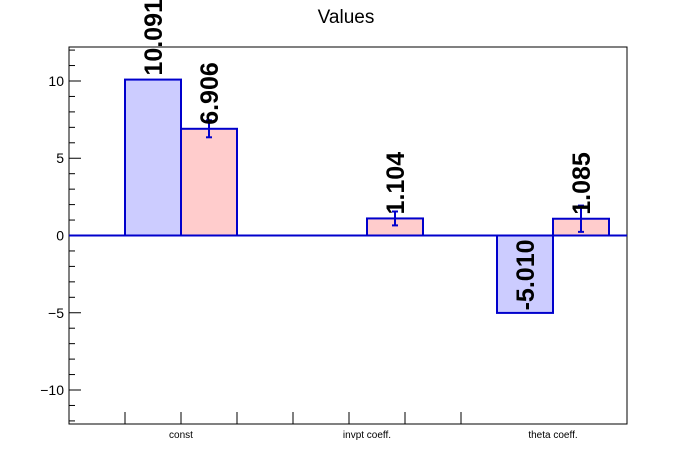 The width and height of the screenshot is (696, 472). I want to click on chart-title: Values, so click(346, 17).